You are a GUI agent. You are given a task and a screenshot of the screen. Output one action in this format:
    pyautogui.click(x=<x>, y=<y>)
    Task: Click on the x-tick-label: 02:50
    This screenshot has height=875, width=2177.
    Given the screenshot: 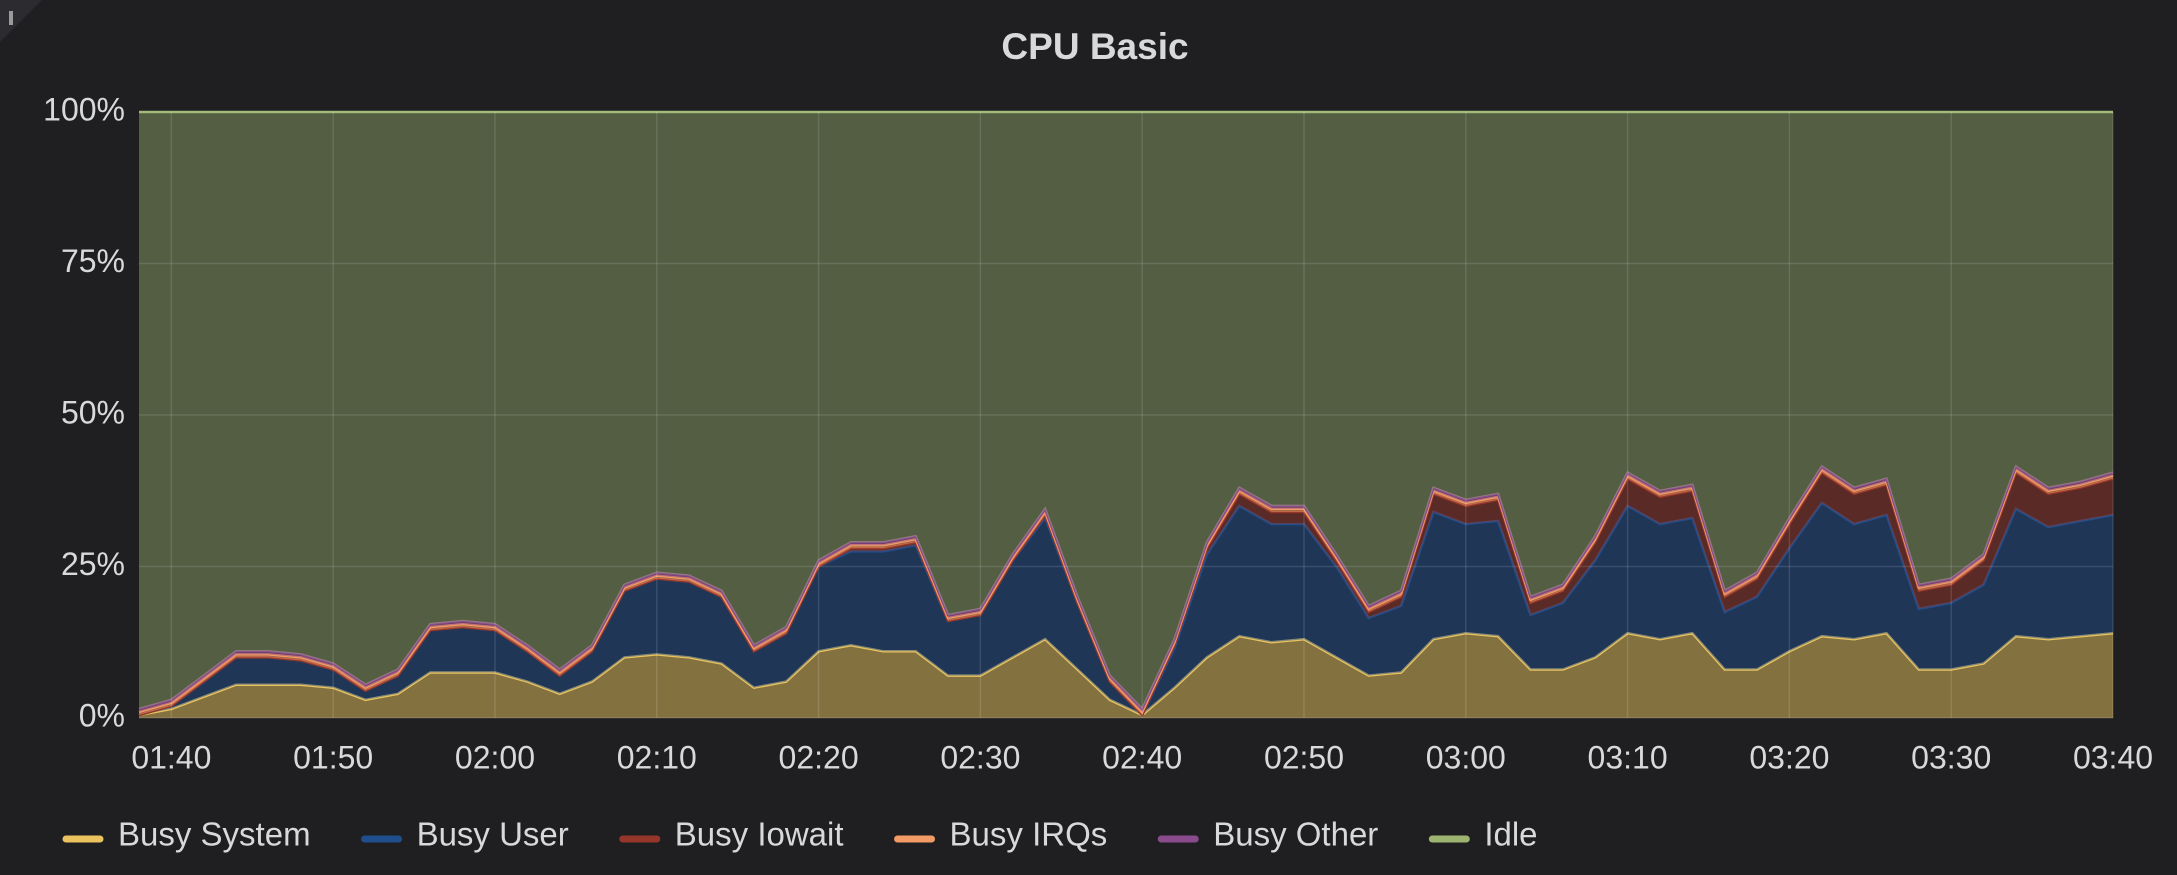 What is the action you would take?
    pyautogui.click(x=1304, y=757)
    